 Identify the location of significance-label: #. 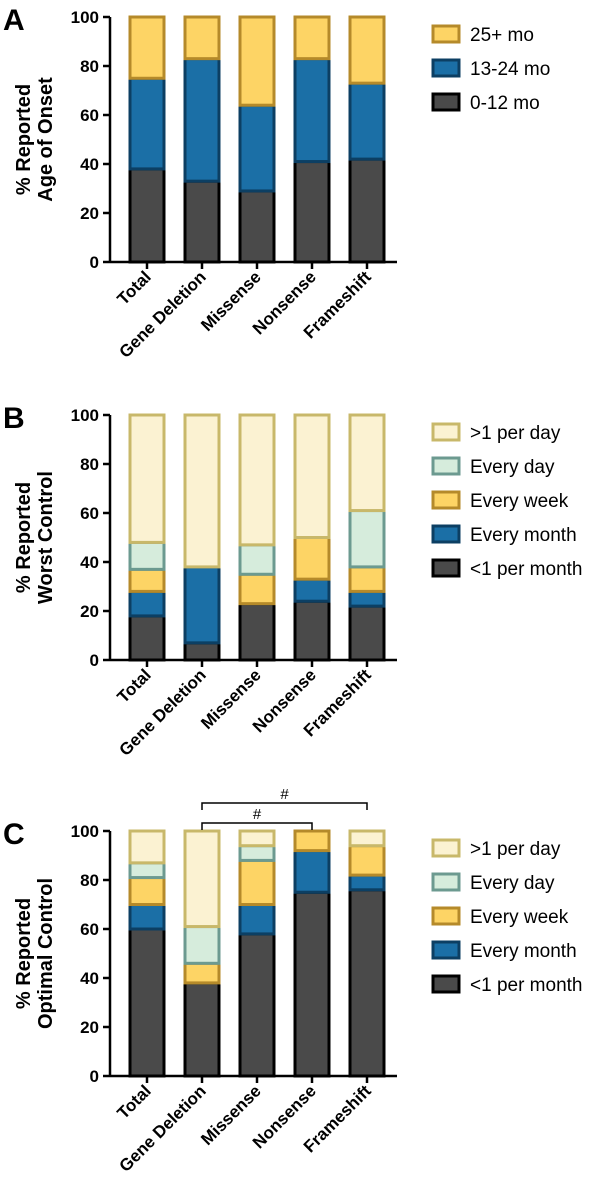
(257, 814).